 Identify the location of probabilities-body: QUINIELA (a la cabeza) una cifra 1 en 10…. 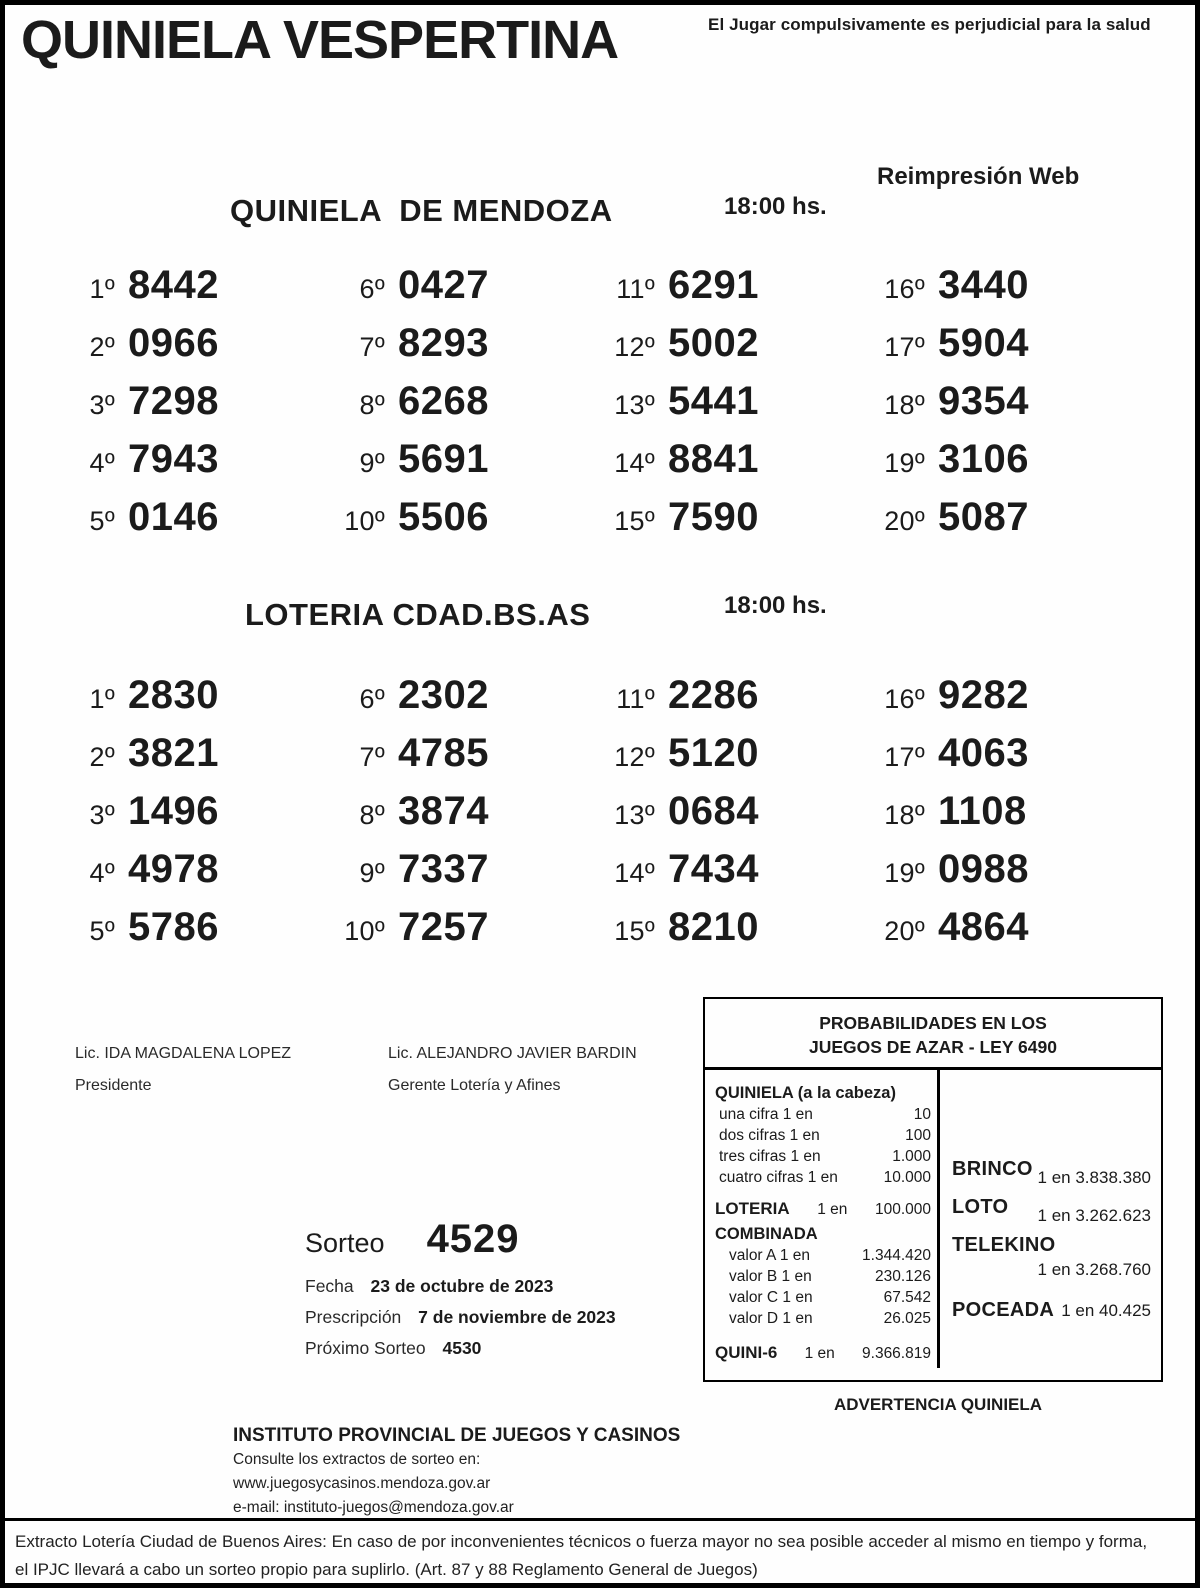
(933, 1219).